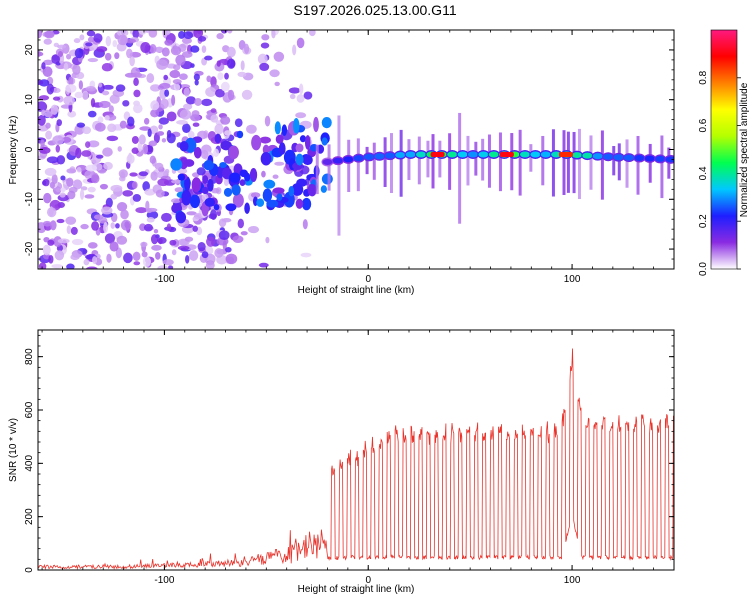  I want to click on colorbar-tick-label: 0.6, so click(703, 125).